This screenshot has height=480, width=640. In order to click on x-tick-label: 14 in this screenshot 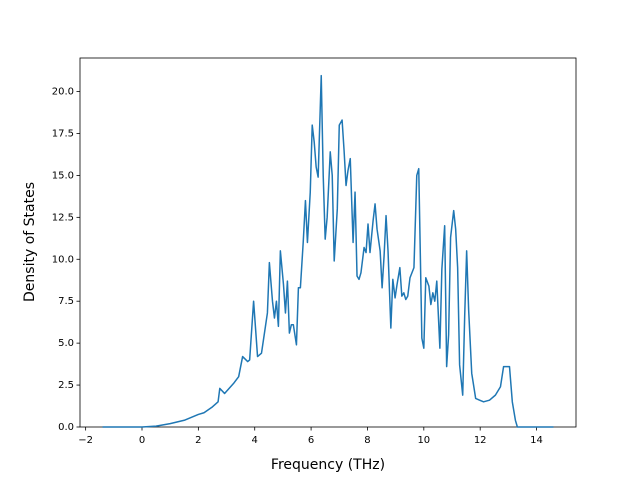, I will do `click(536, 440)`.